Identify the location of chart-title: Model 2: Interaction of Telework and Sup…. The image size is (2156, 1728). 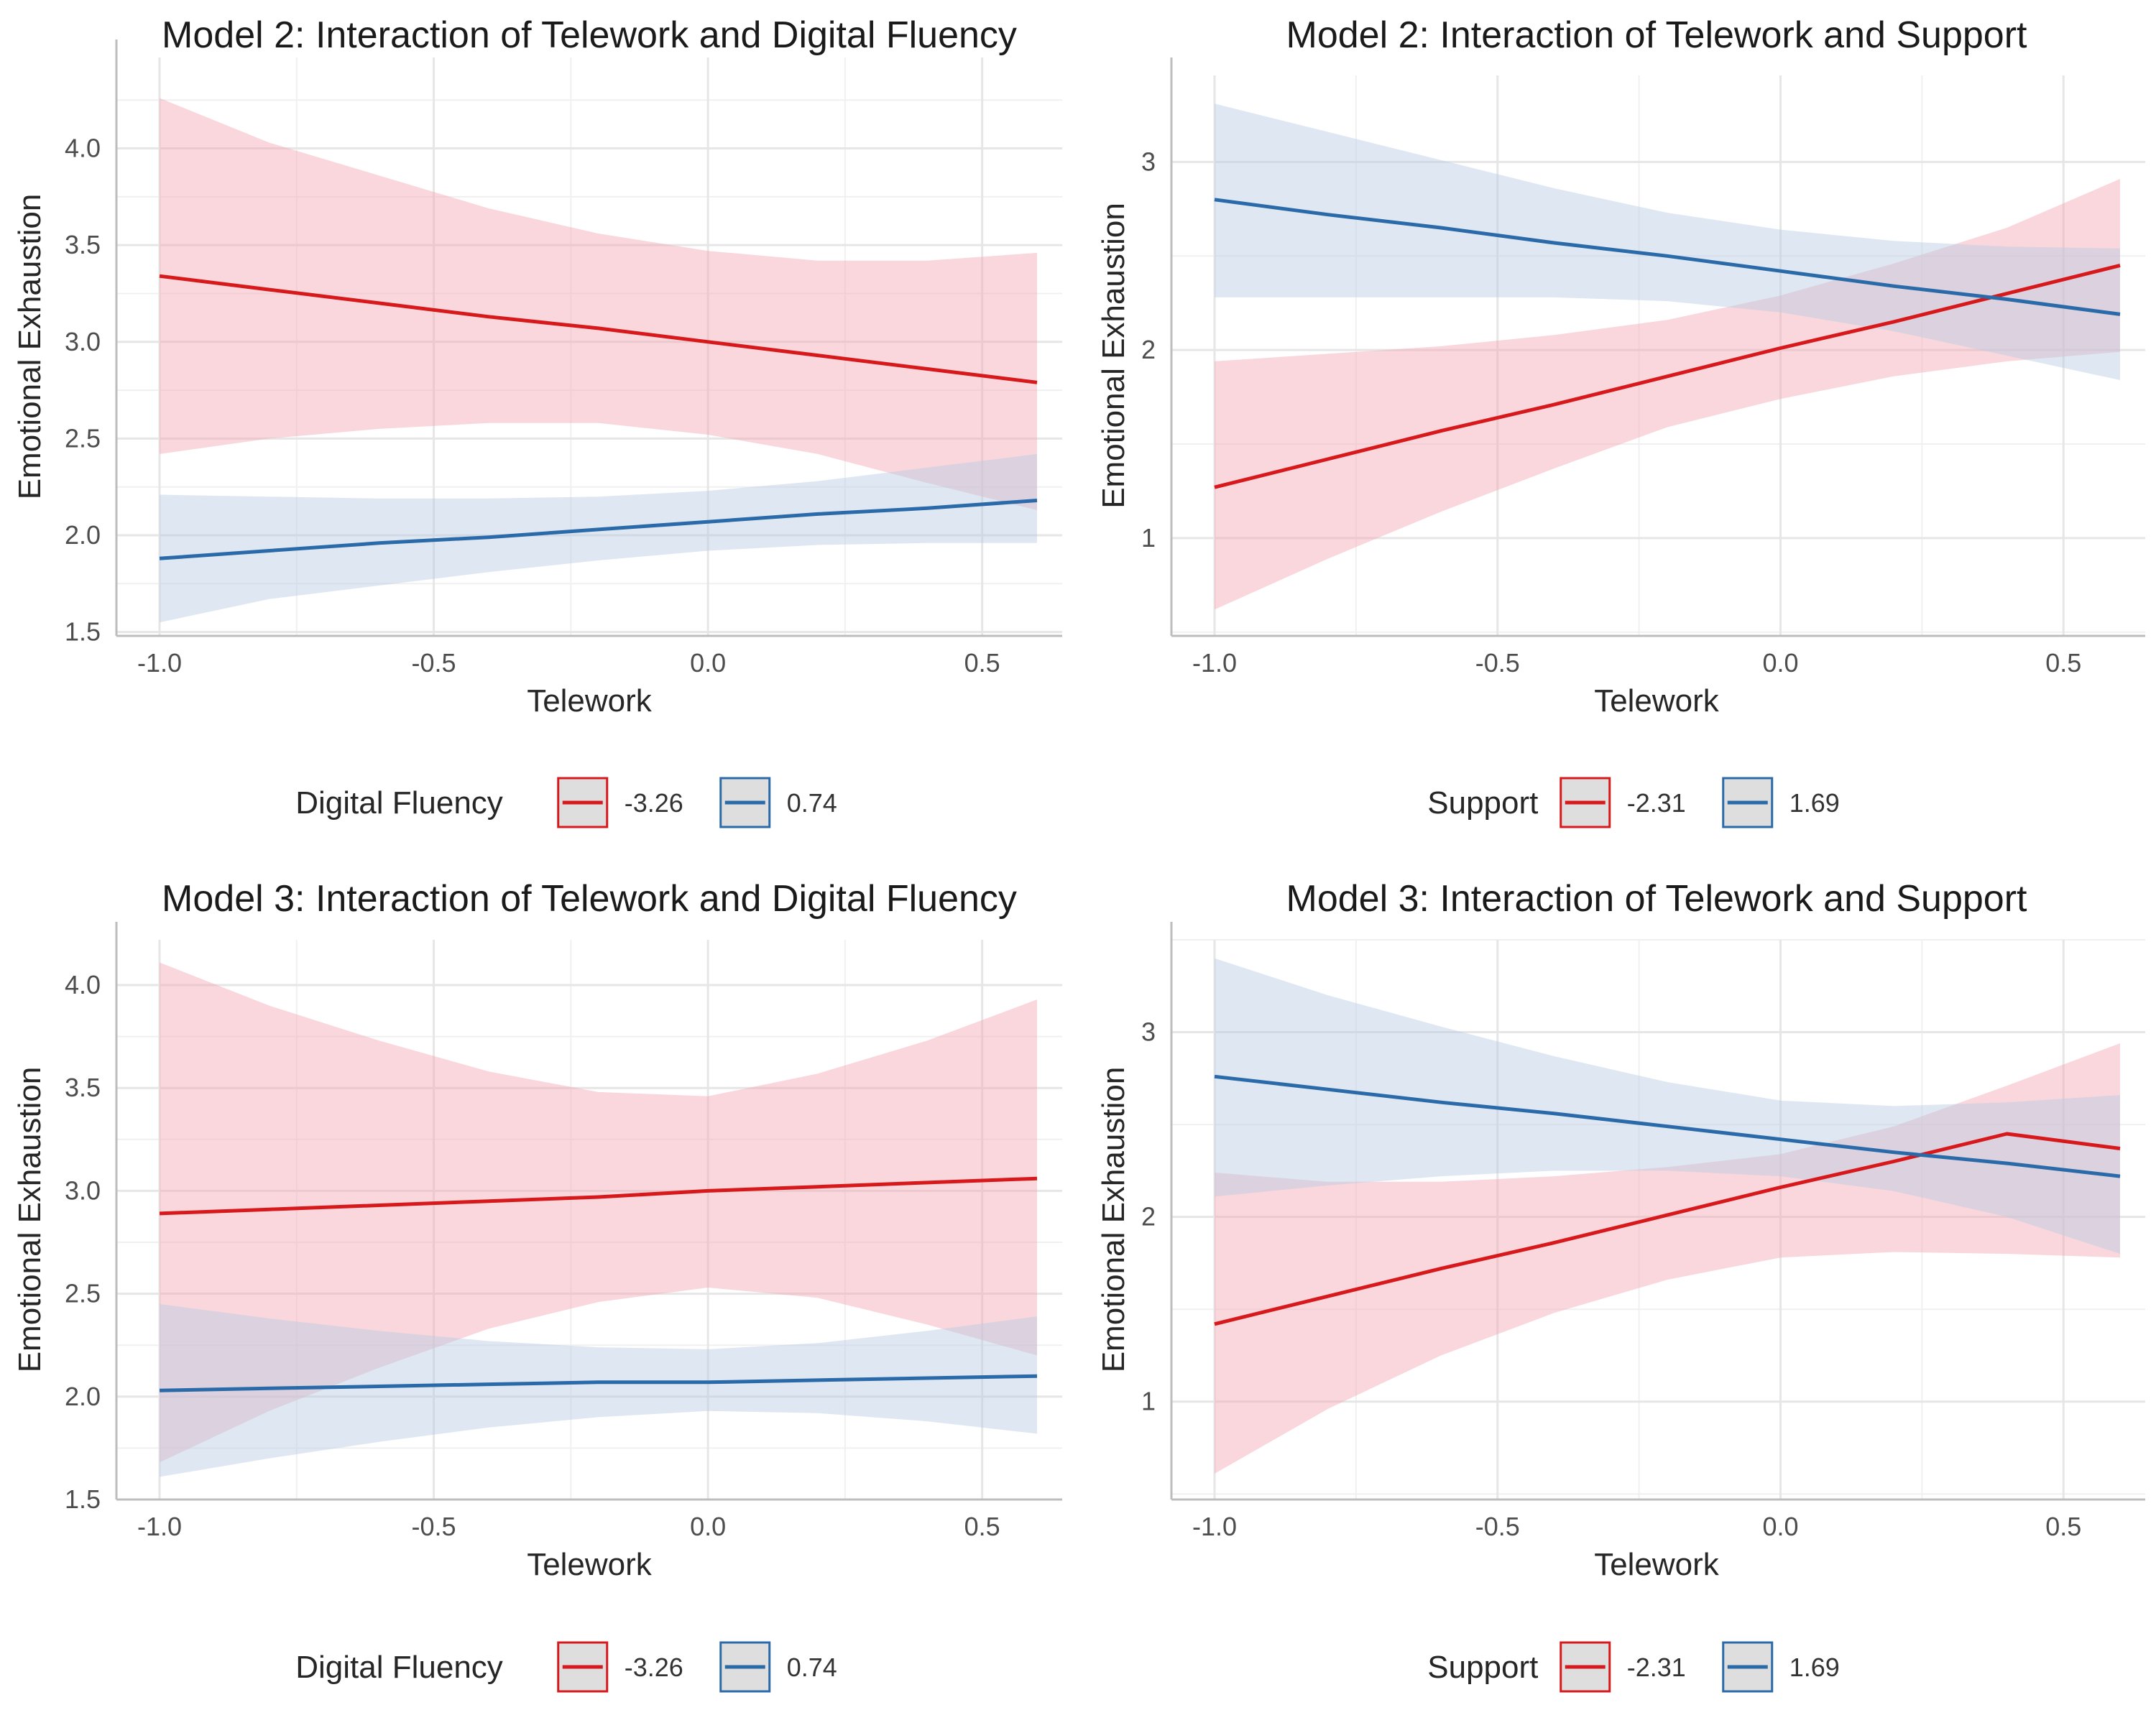
(1657, 35).